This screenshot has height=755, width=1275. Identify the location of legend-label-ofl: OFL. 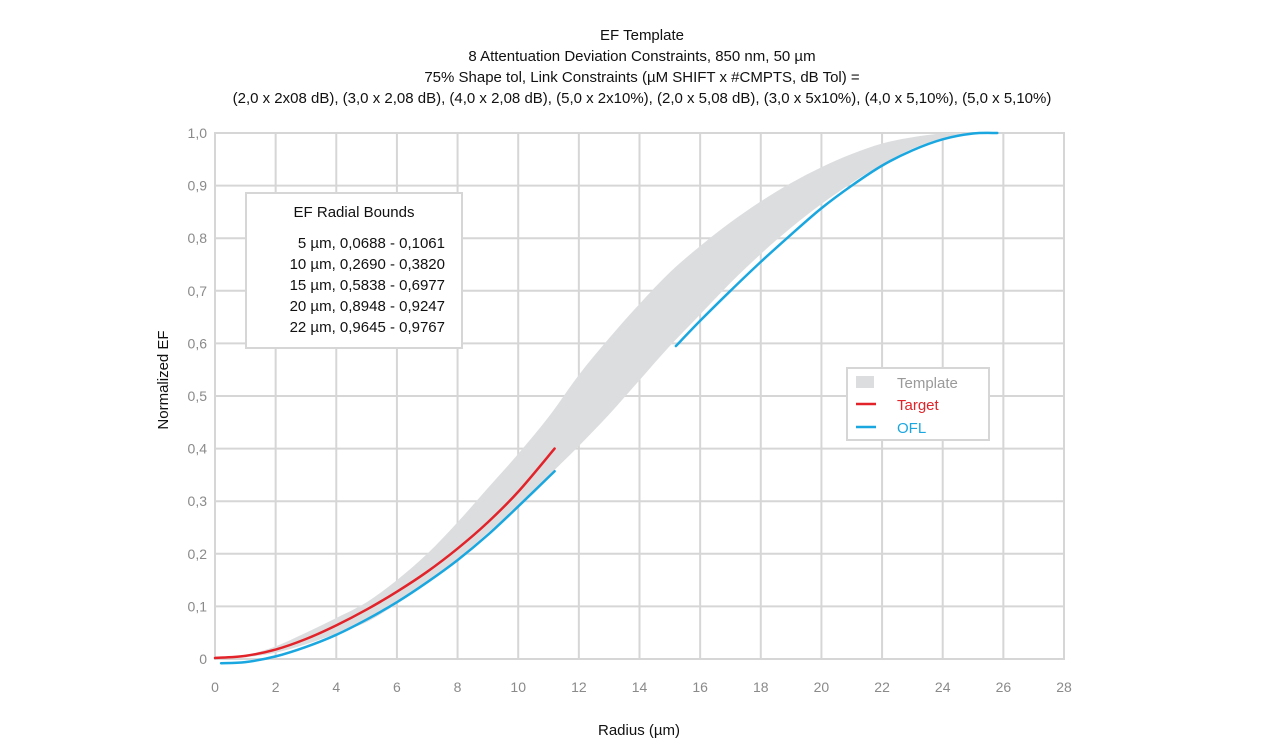
(911, 428).